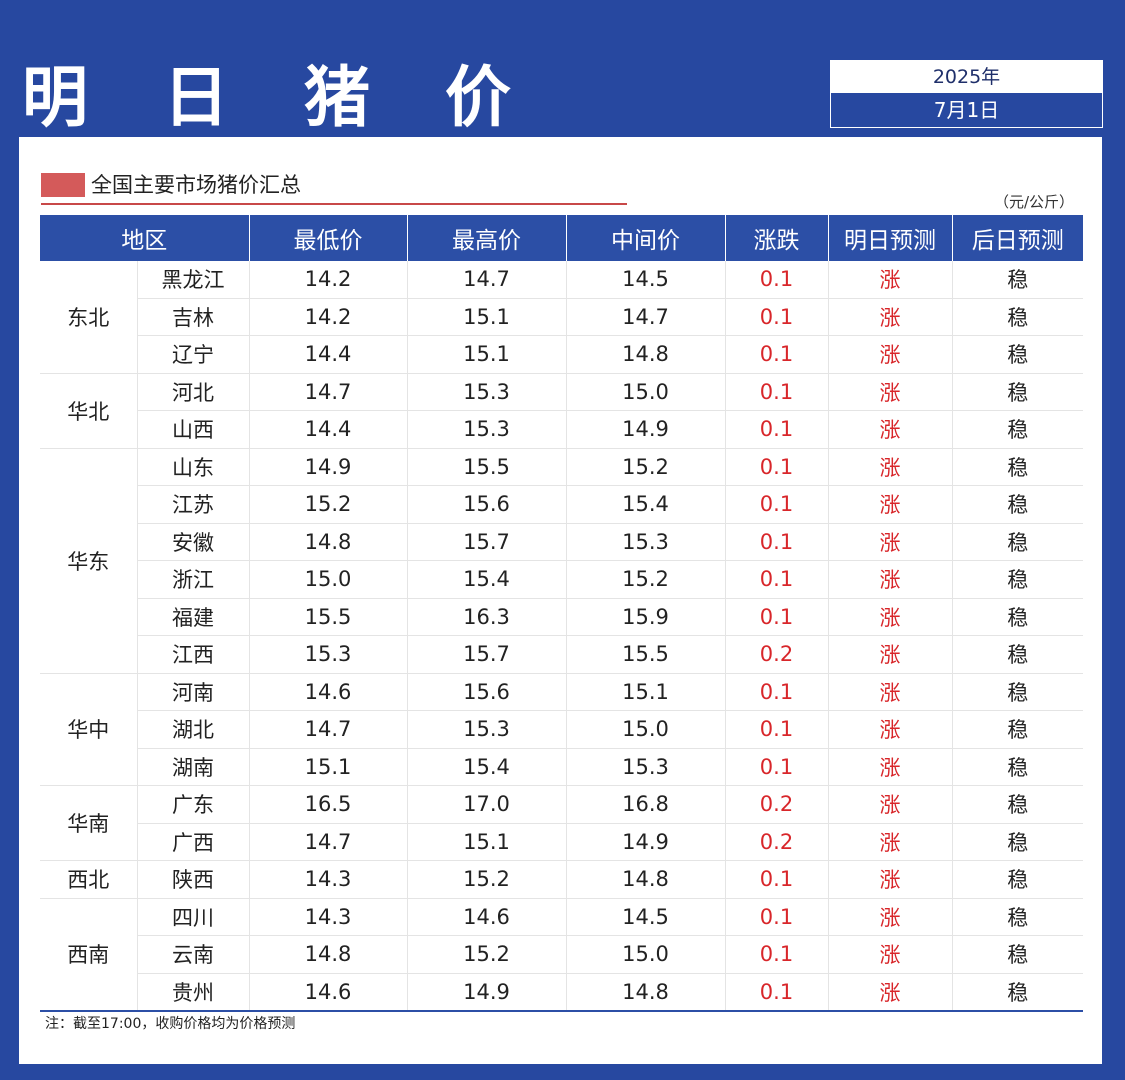 Image resolution: width=1125 pixels, height=1080 pixels. I want to click on max-price-cell: 15.6, so click(487, 504).